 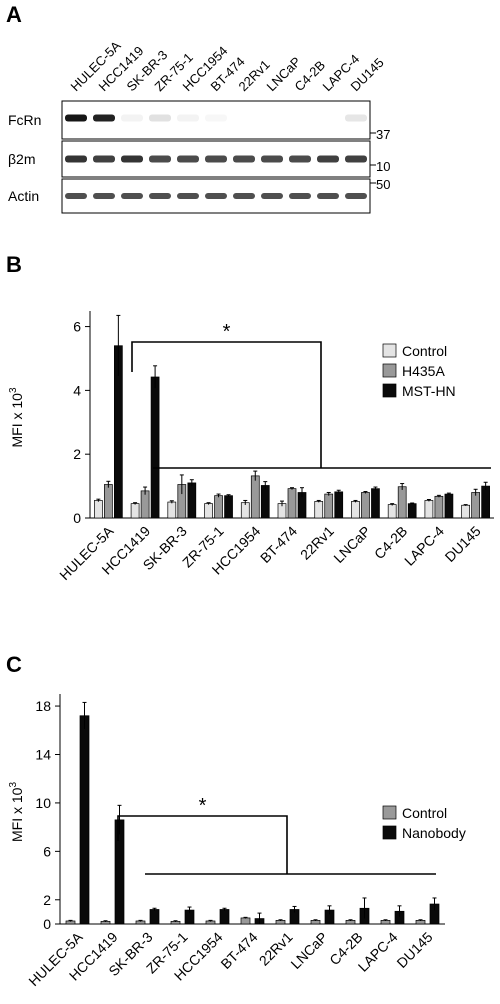 I want to click on panel-b-letter: B, so click(x=14, y=264).